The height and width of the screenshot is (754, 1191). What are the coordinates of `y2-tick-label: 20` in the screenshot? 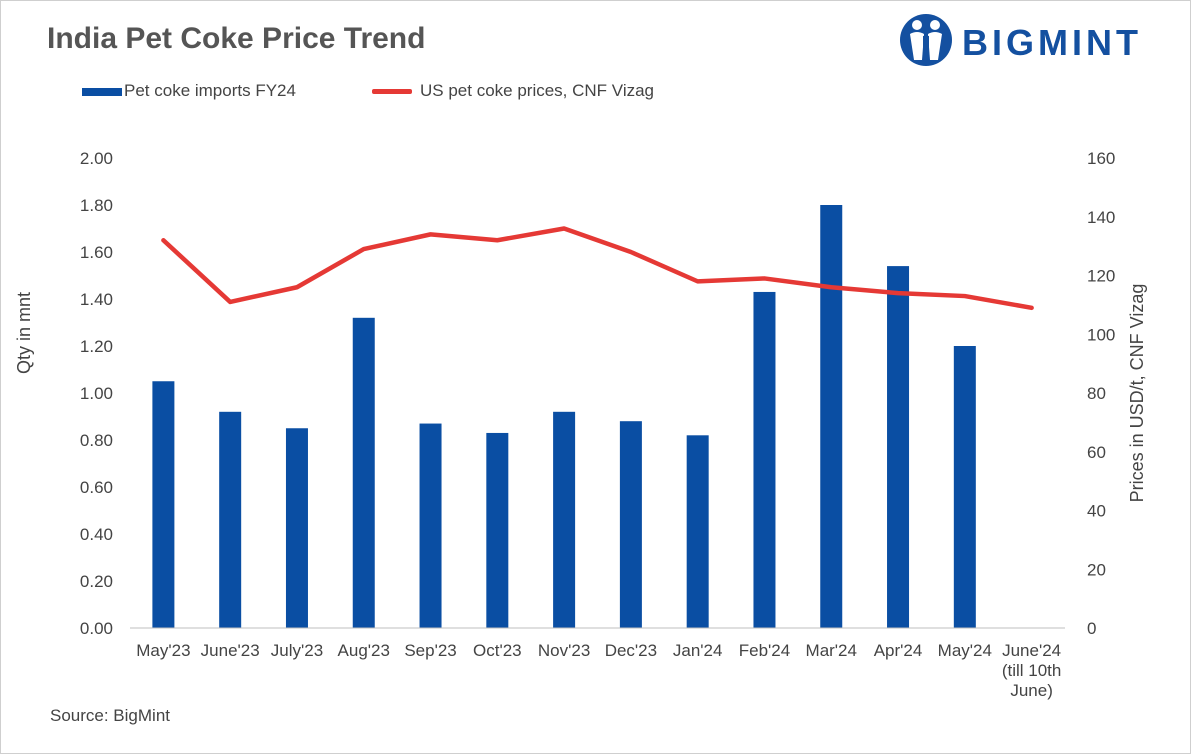 It's located at (1096, 569).